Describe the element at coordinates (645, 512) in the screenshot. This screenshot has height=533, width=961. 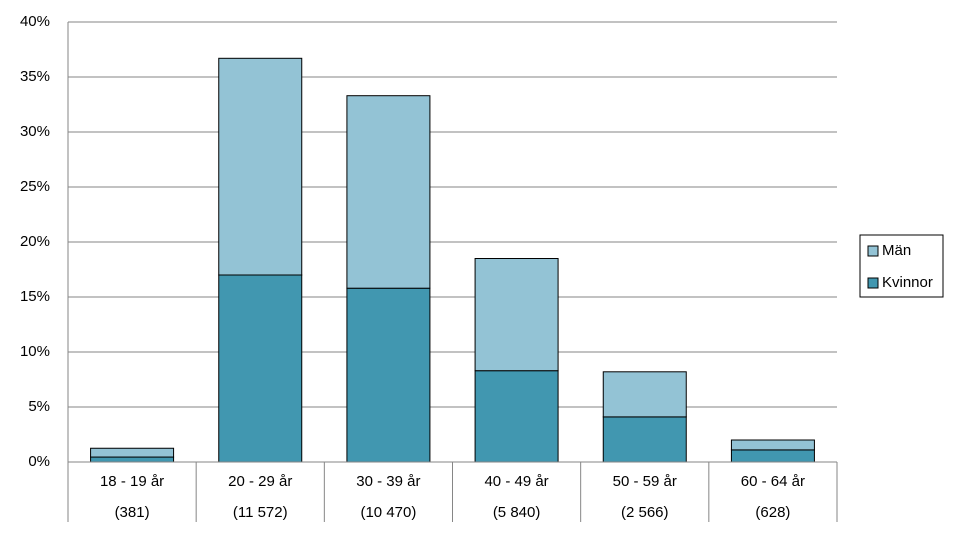
I see `x-tick-count: (2 566)` at that location.